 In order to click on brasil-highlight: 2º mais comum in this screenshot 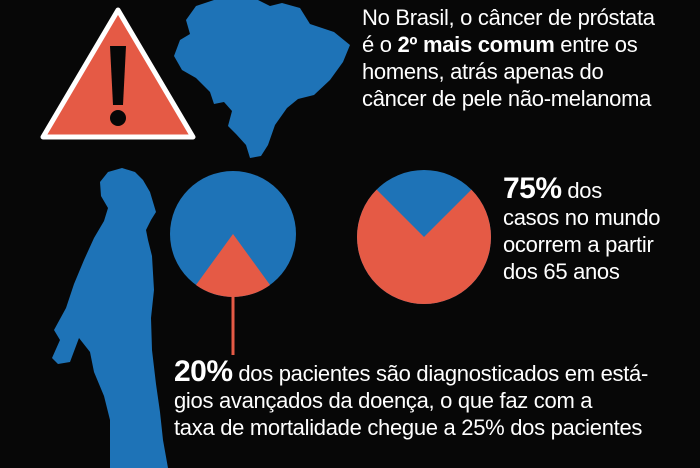, I will do `click(476, 44)`.